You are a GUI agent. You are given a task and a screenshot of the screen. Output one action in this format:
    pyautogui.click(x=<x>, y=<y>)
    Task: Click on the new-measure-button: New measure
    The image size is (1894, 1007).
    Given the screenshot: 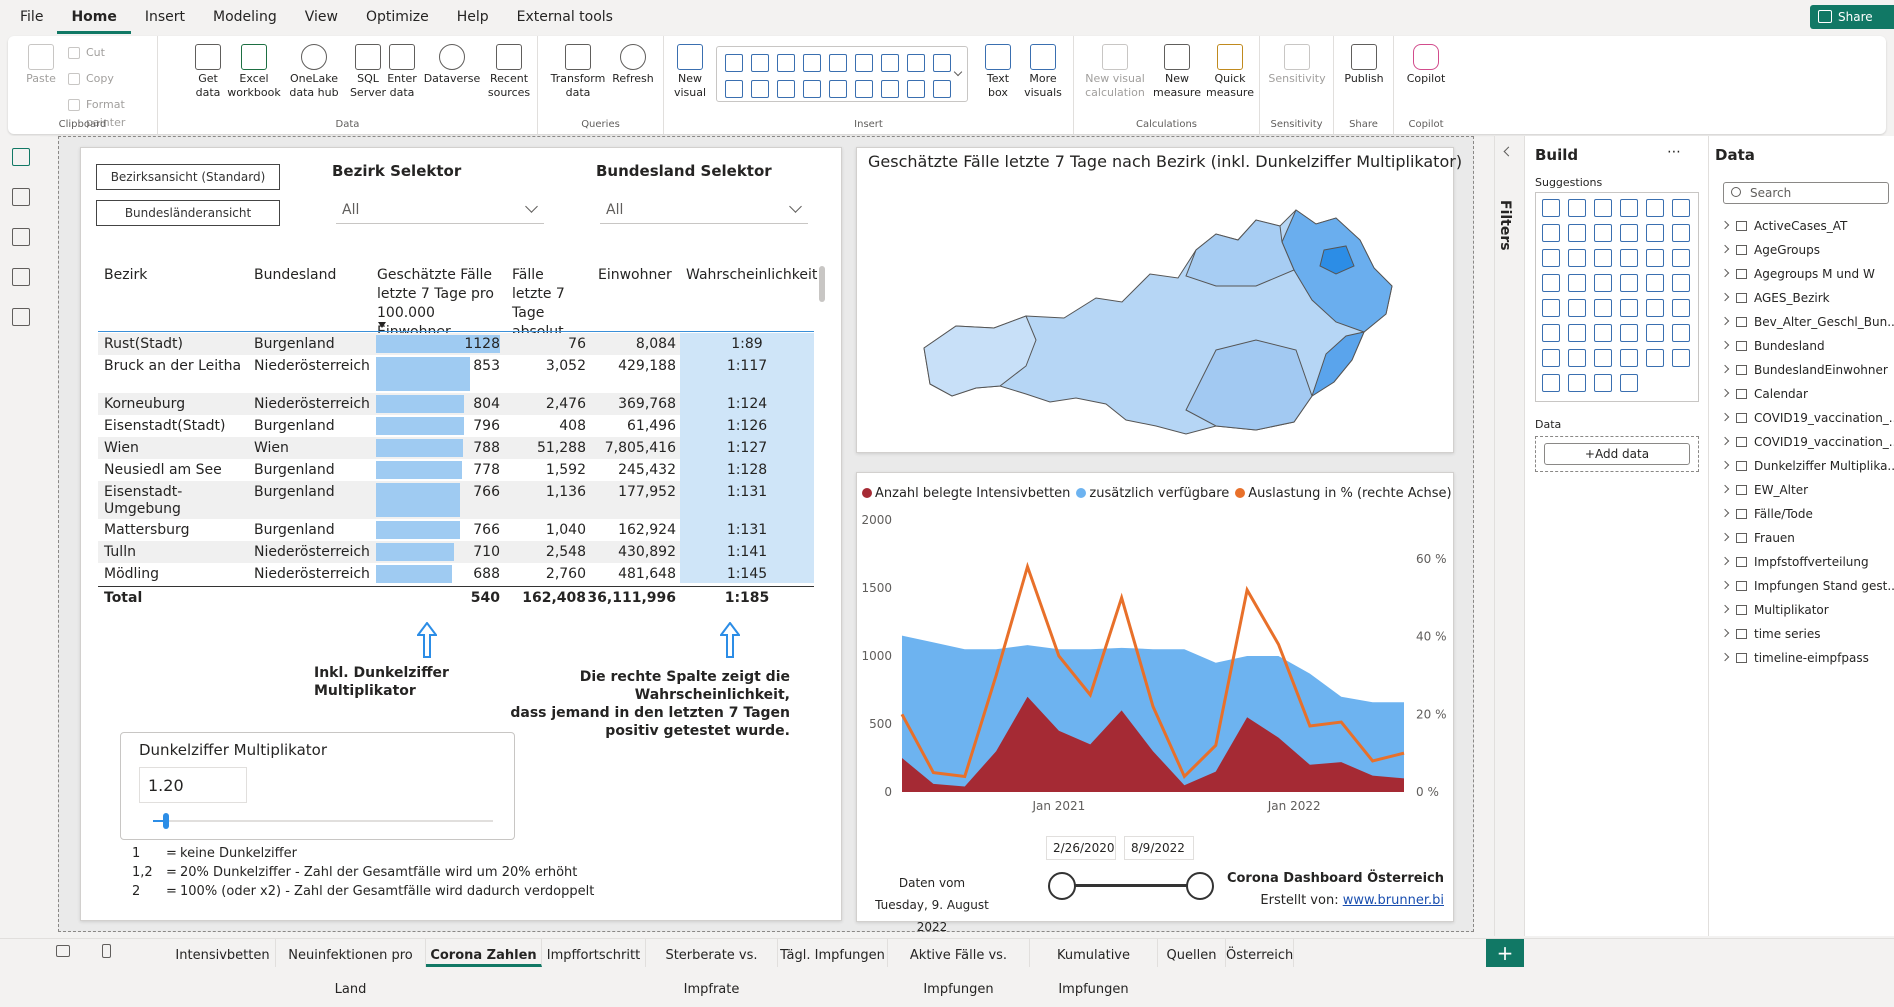 What is the action you would take?
    pyautogui.click(x=1177, y=72)
    